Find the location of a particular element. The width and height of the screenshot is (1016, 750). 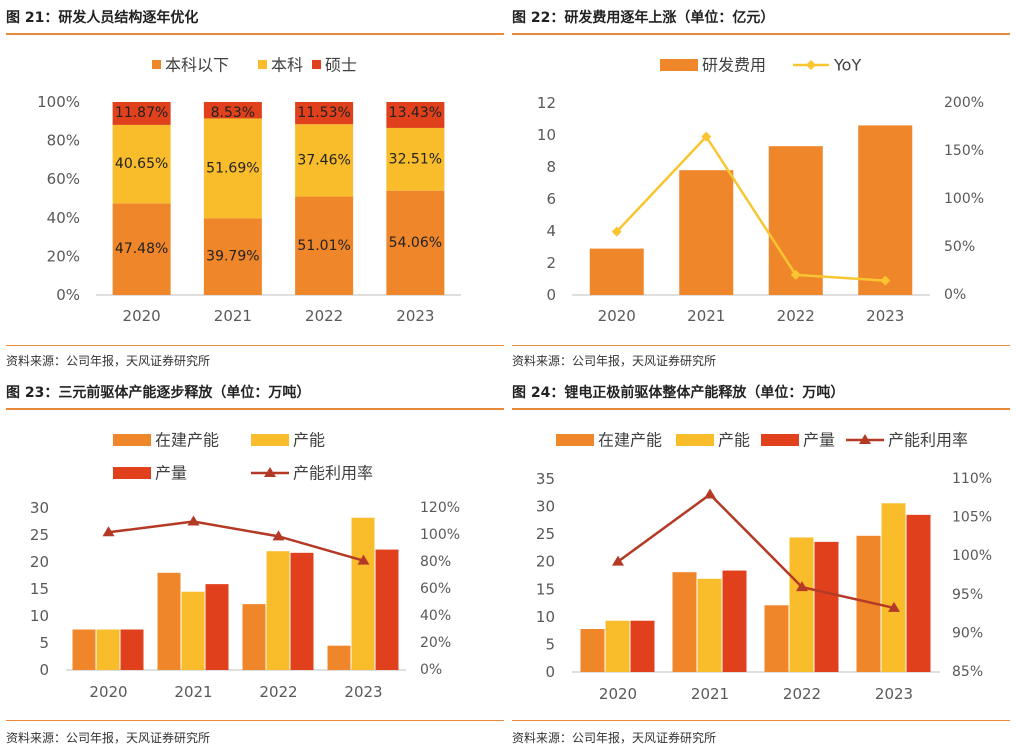

data-label: 13.43% is located at coordinates (415, 113).